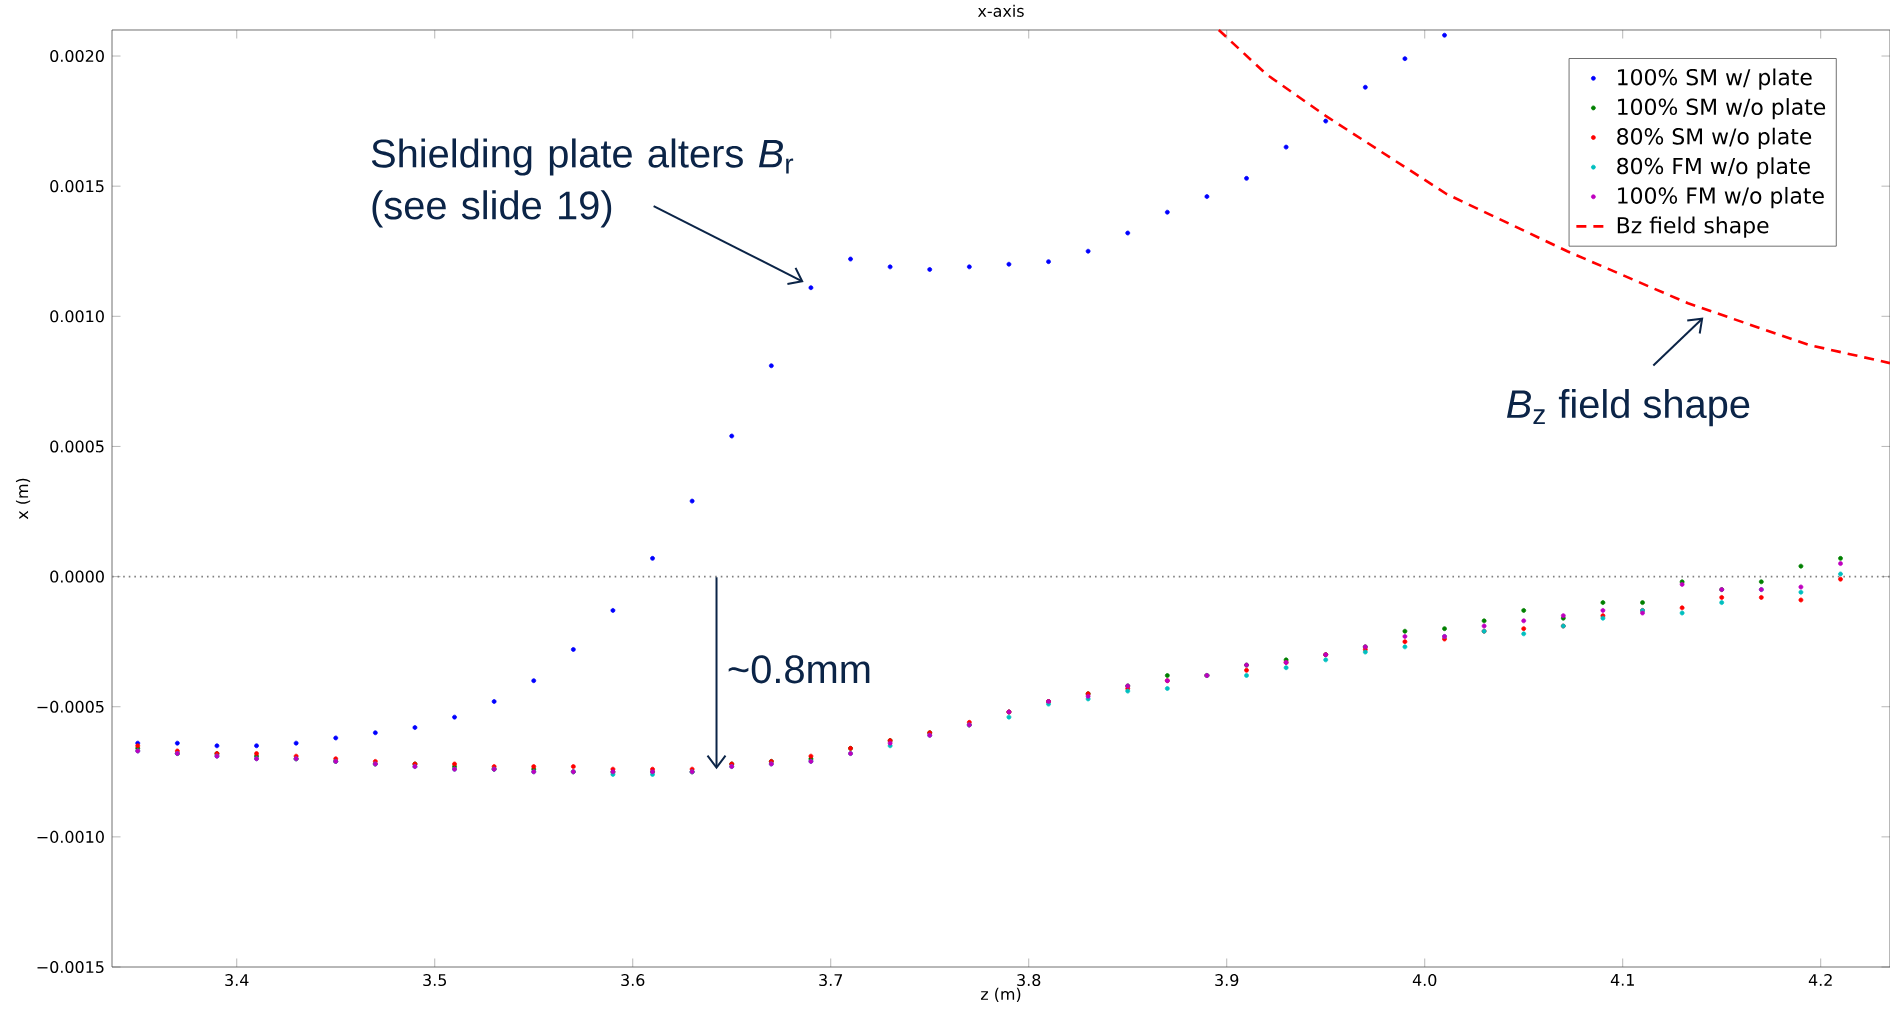 This screenshot has width=1890, height=1012. I want to click on x-tick-label: 3.7, so click(831, 980).